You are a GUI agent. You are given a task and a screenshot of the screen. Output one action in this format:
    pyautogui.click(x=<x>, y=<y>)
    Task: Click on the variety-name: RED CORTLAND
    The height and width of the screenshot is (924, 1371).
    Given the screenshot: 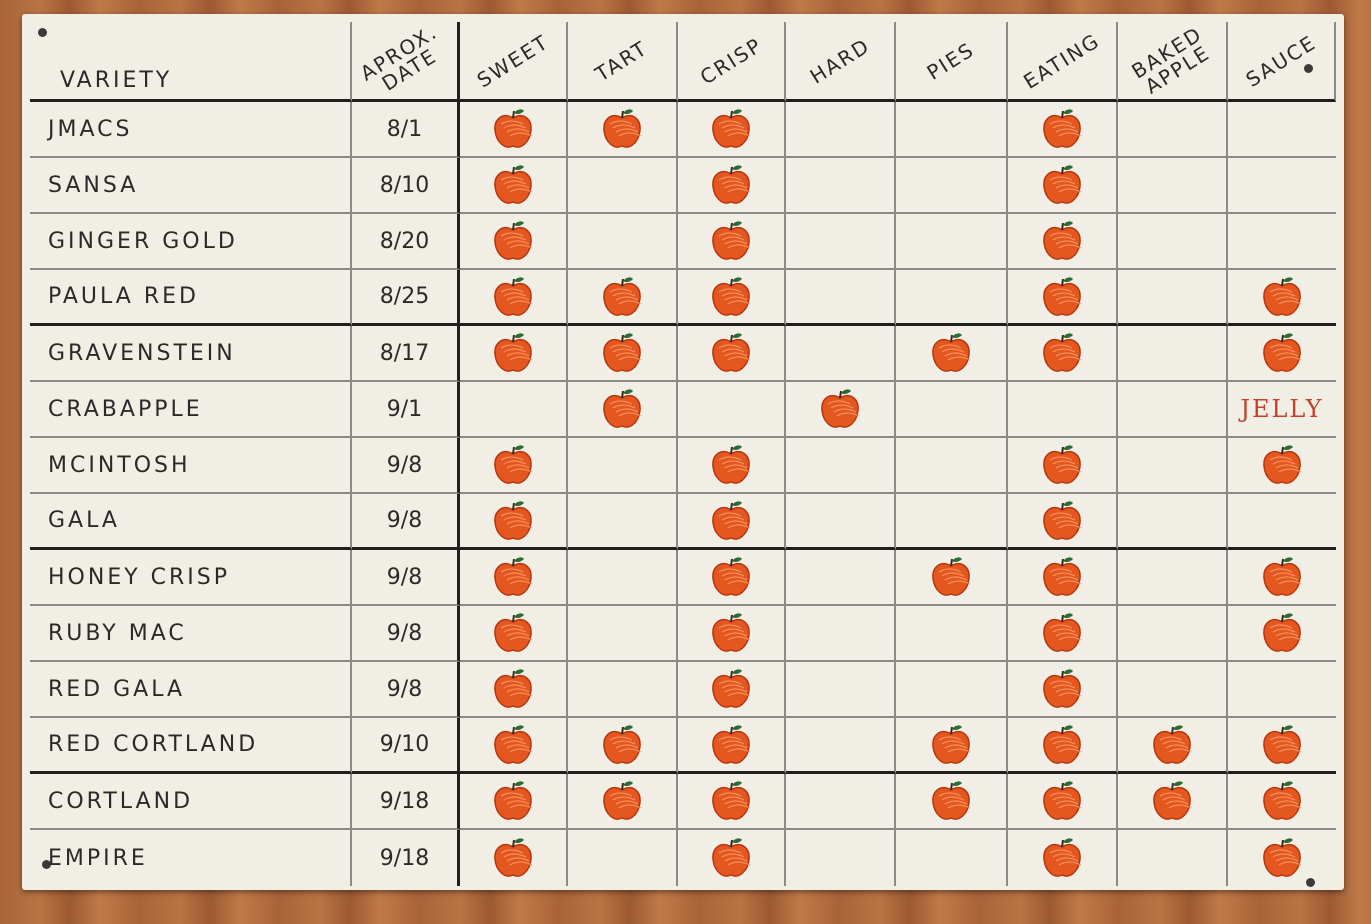 What is the action you would take?
    pyautogui.click(x=153, y=744)
    